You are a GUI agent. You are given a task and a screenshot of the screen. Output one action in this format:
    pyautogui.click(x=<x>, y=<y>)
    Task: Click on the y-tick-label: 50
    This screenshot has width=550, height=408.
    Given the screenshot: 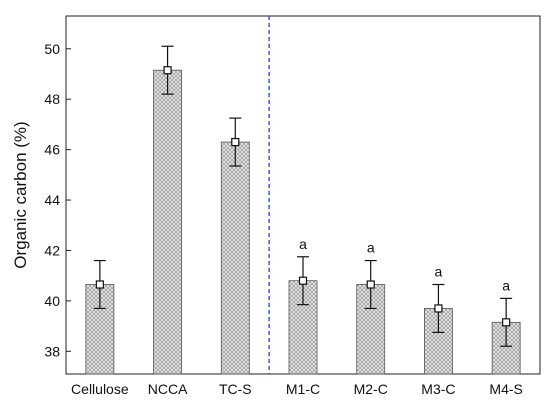 What is the action you would take?
    pyautogui.click(x=52, y=49)
    